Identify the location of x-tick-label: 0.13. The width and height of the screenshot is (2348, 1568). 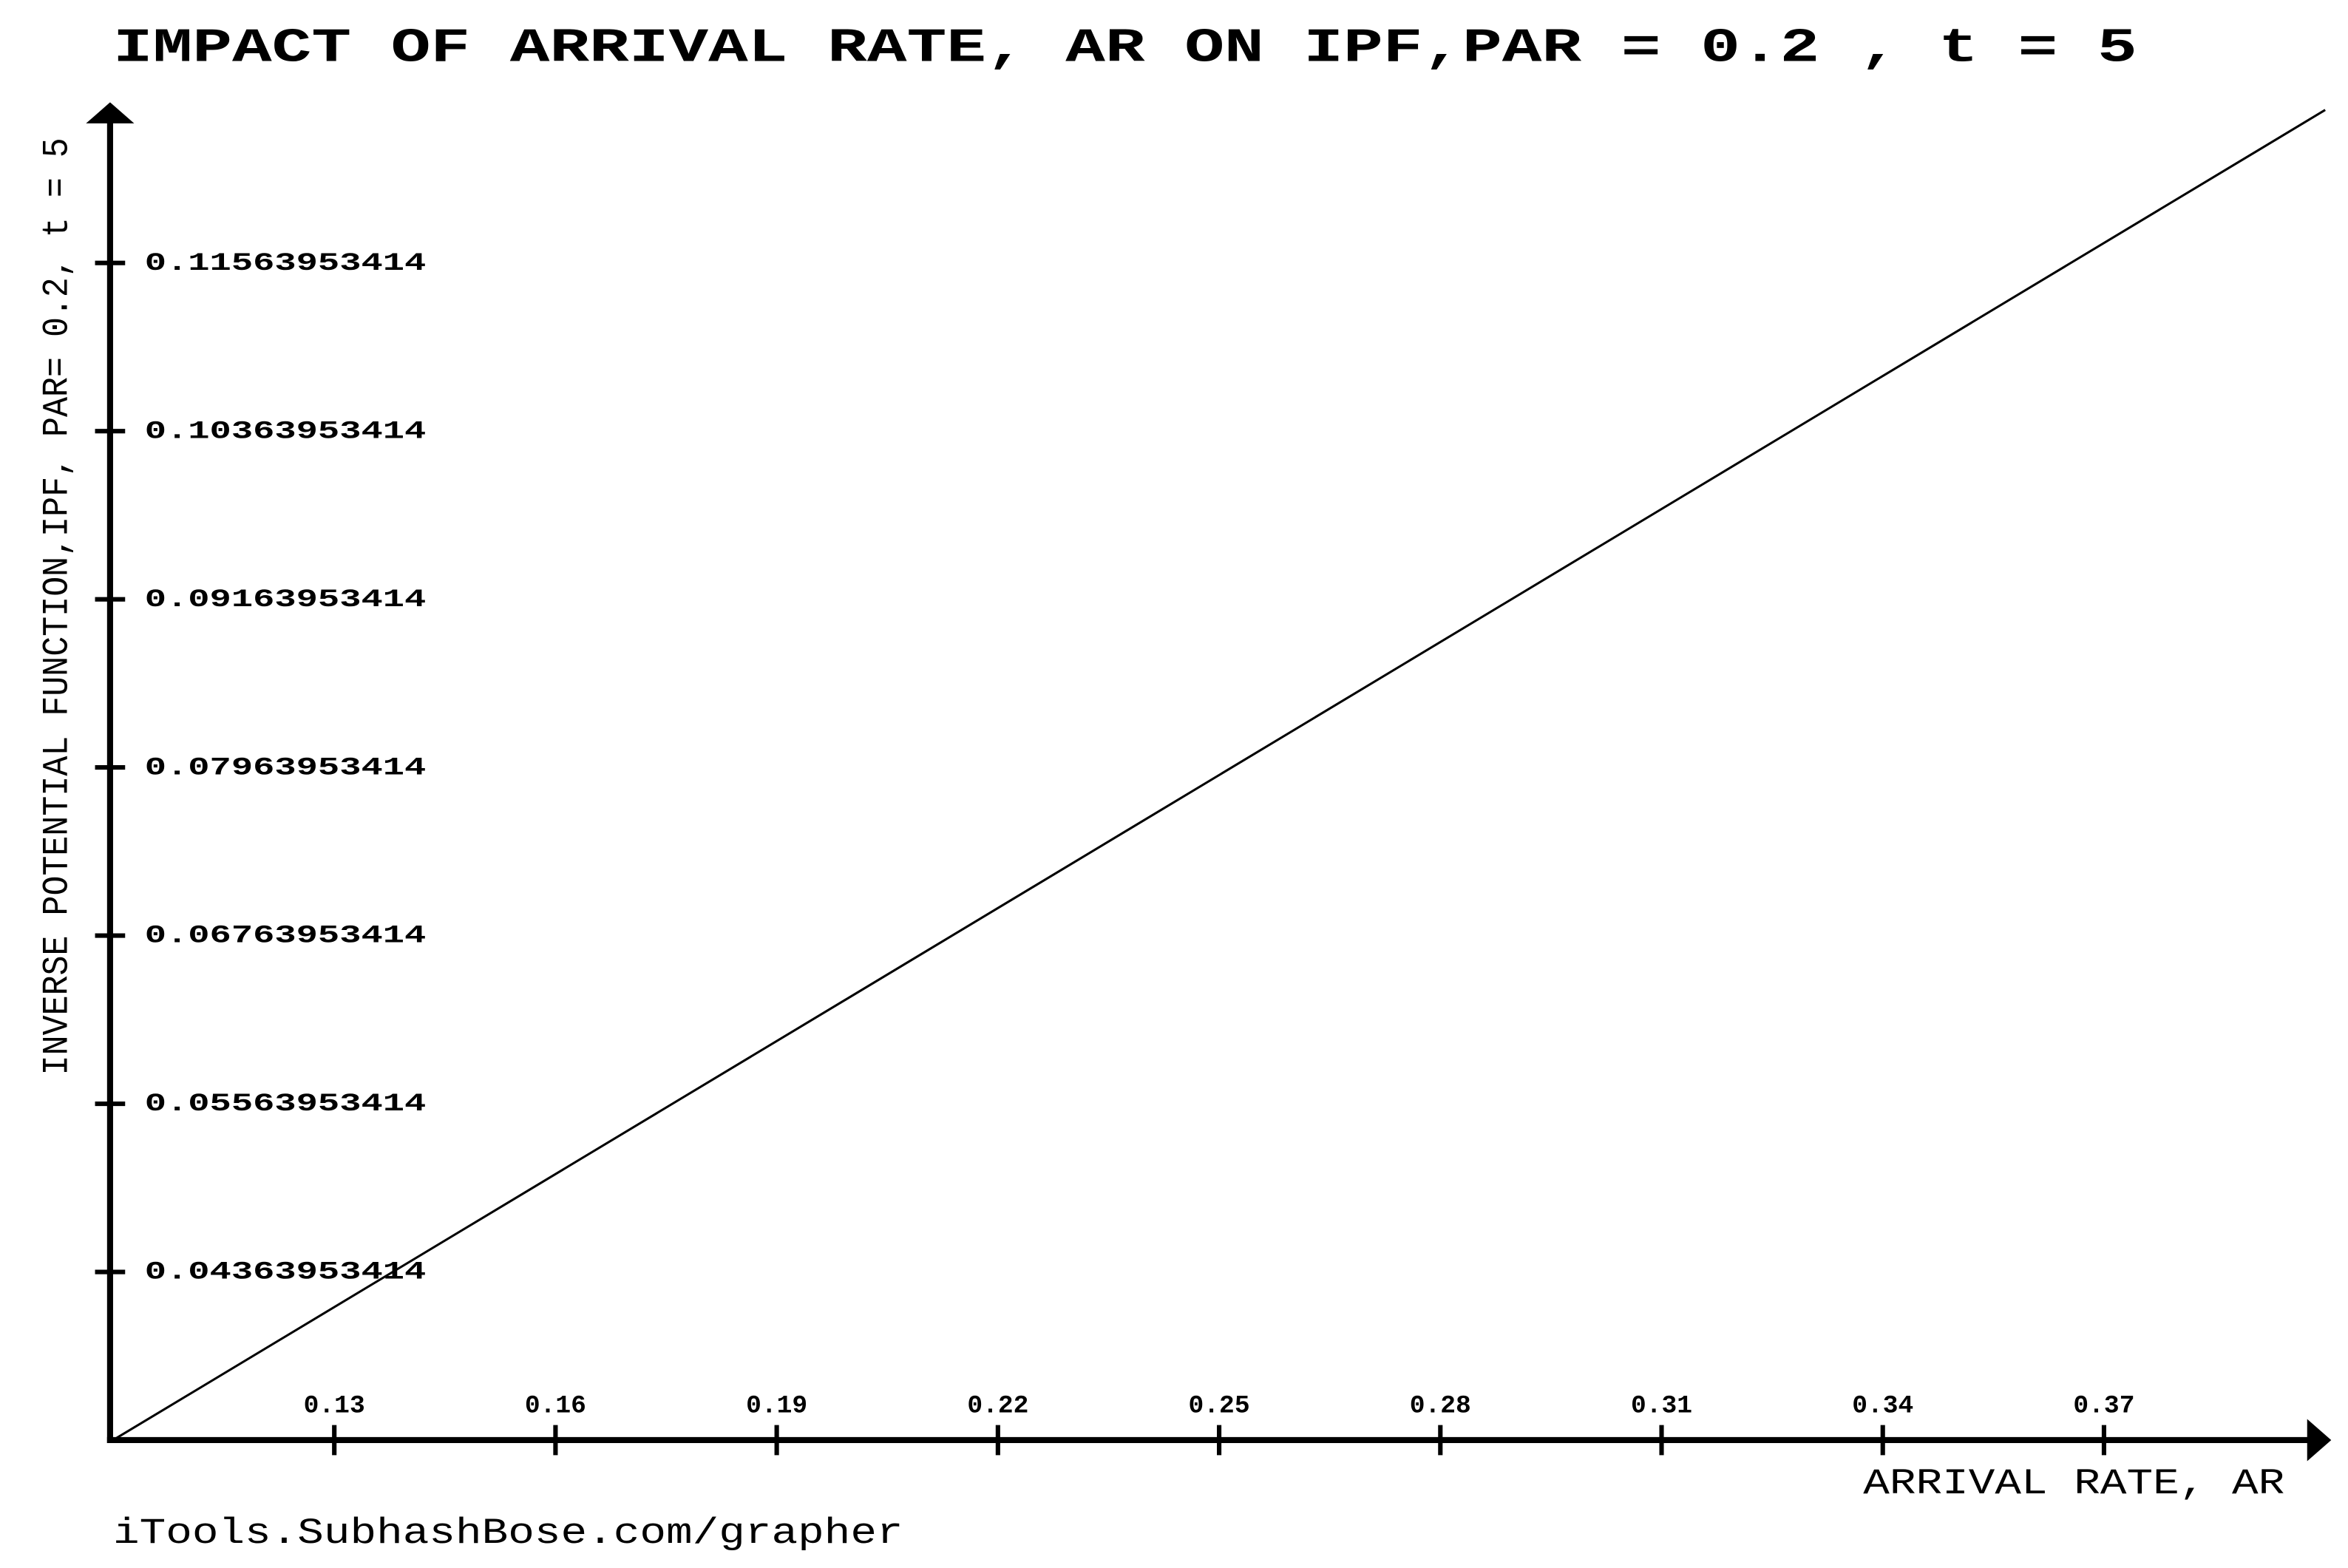
(334, 1405).